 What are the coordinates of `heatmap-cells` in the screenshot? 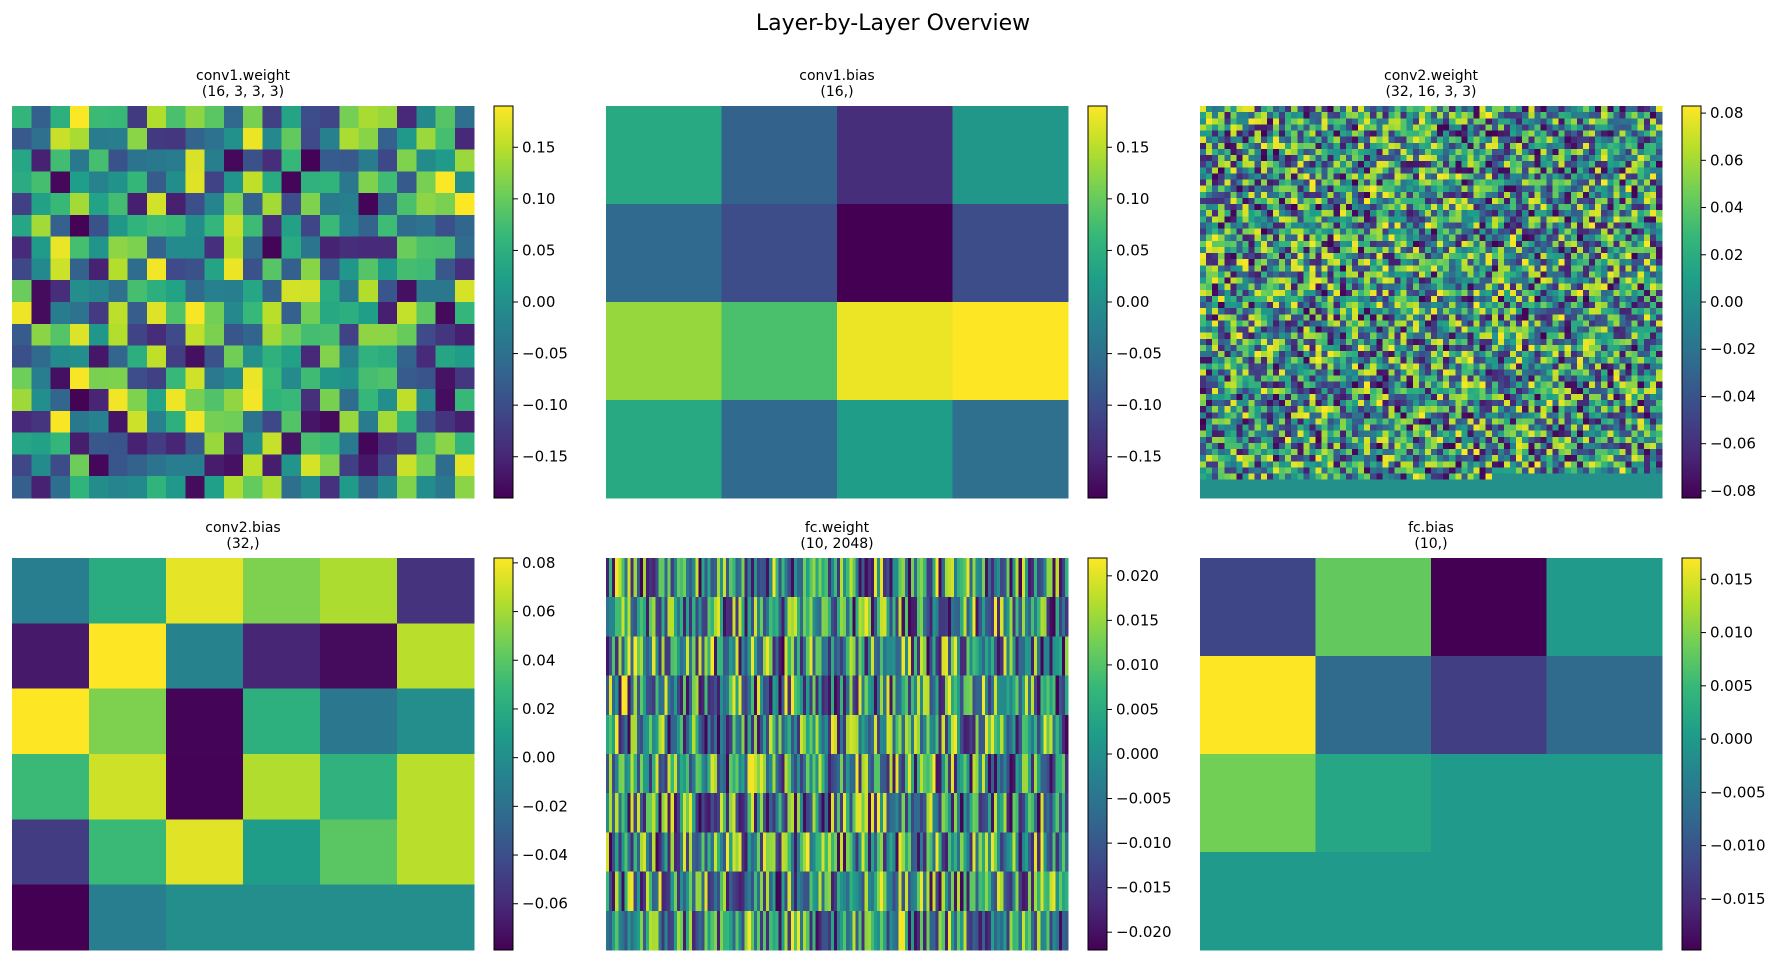 It's located at (1431, 302).